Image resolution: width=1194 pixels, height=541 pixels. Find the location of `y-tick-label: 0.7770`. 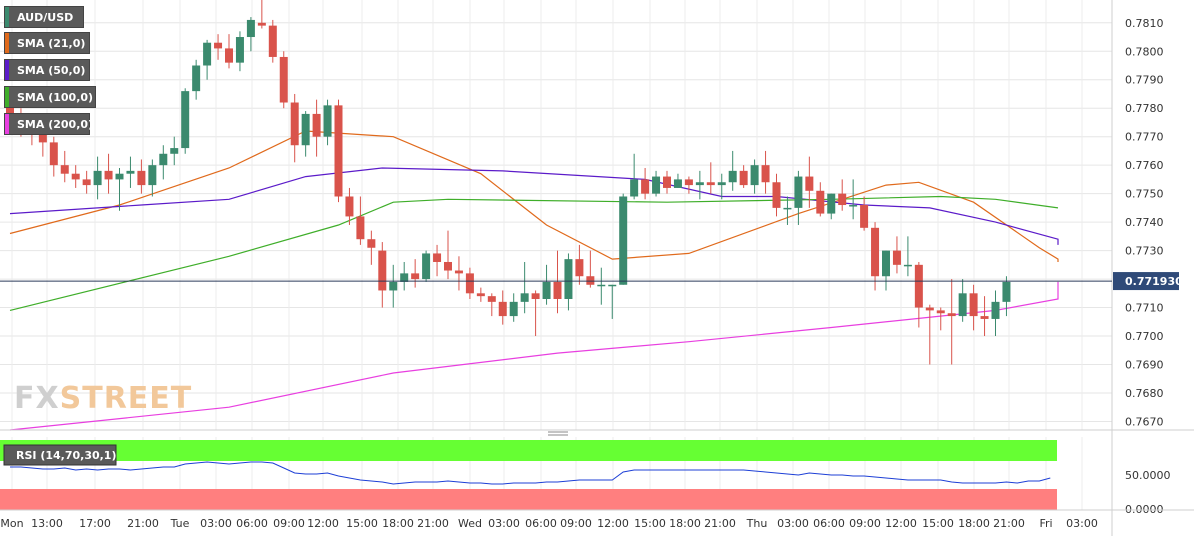

y-tick-label: 0.7770 is located at coordinates (1144, 137).